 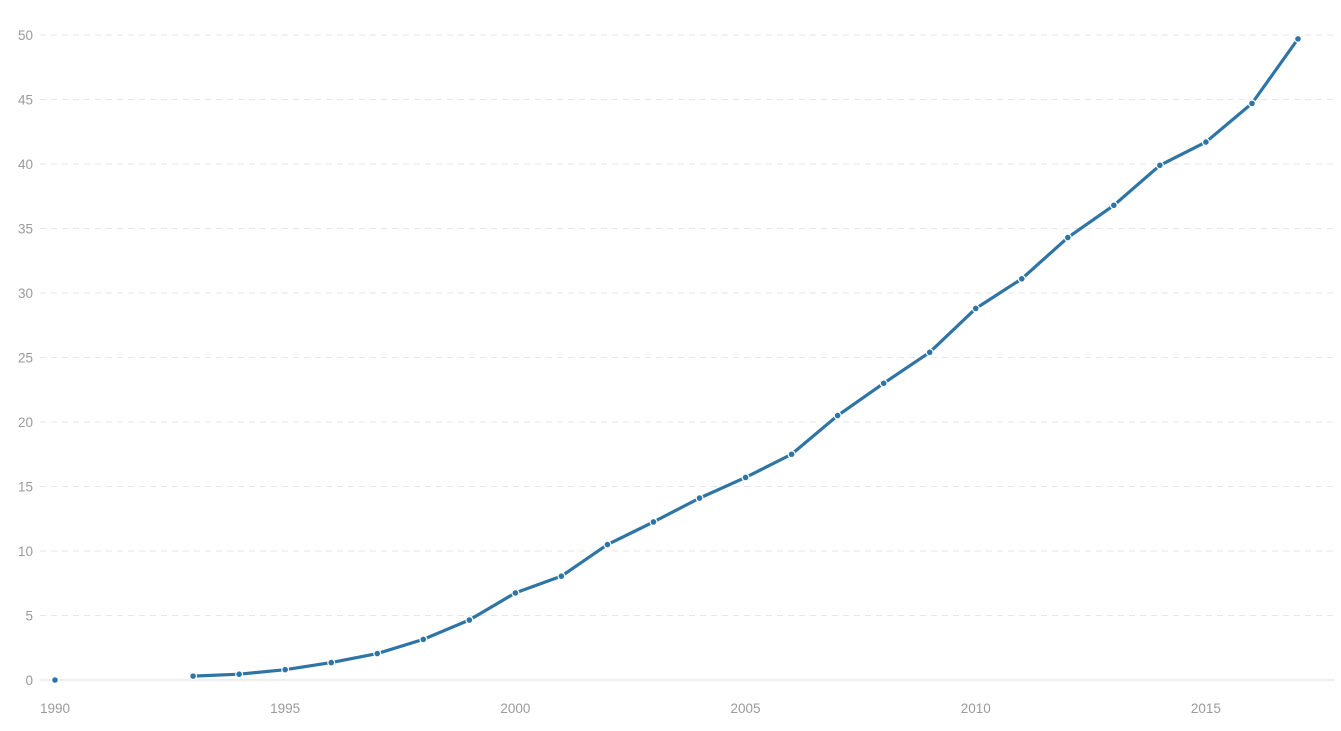 What do you see at coordinates (25, 487) in the screenshot?
I see `y-tick-label: 15` at bounding box center [25, 487].